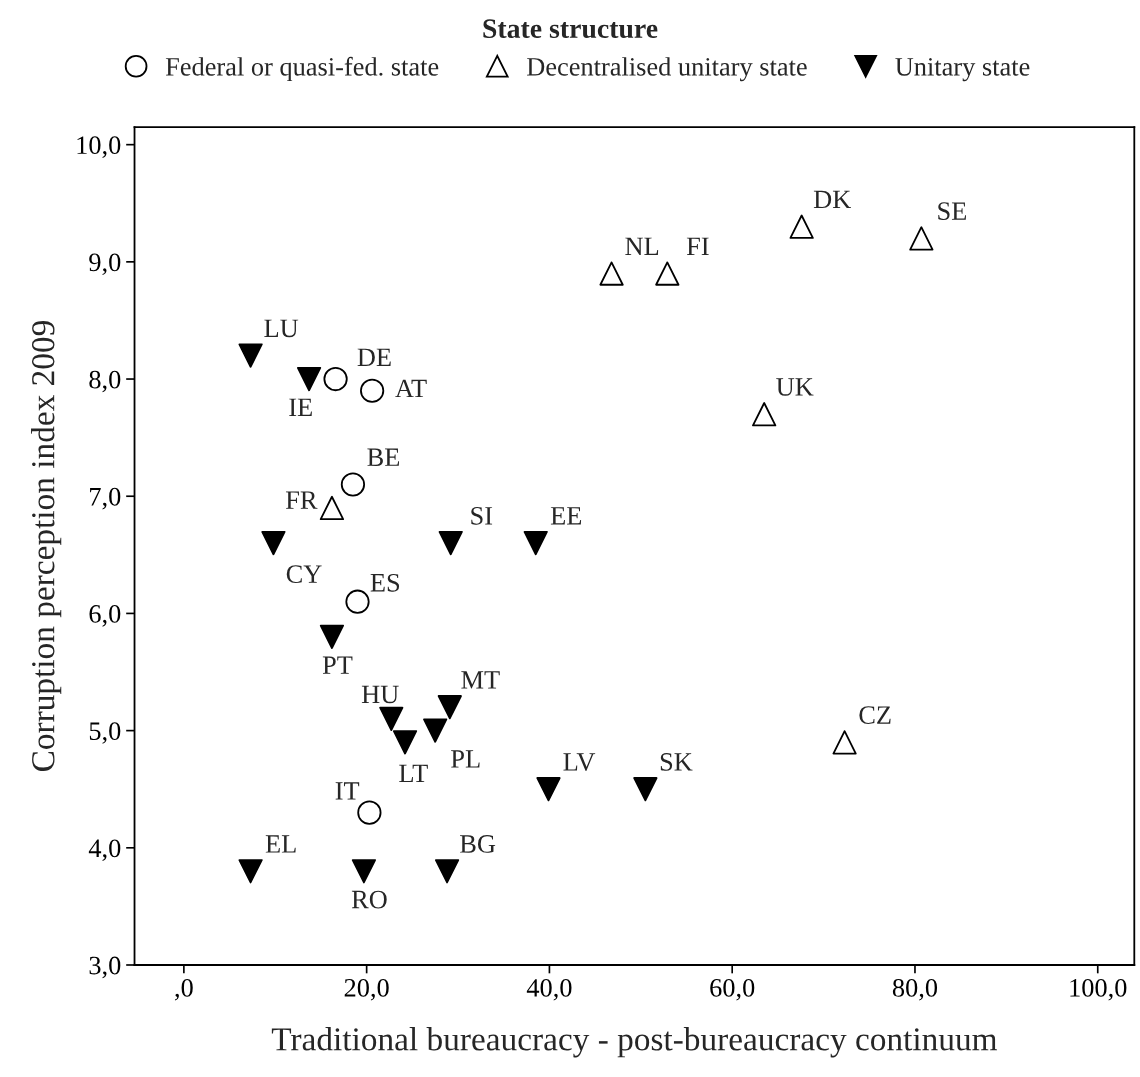 This screenshot has width=1140, height=1077. Describe the element at coordinates (566, 516) in the screenshot. I see `annotation: EE` at that location.